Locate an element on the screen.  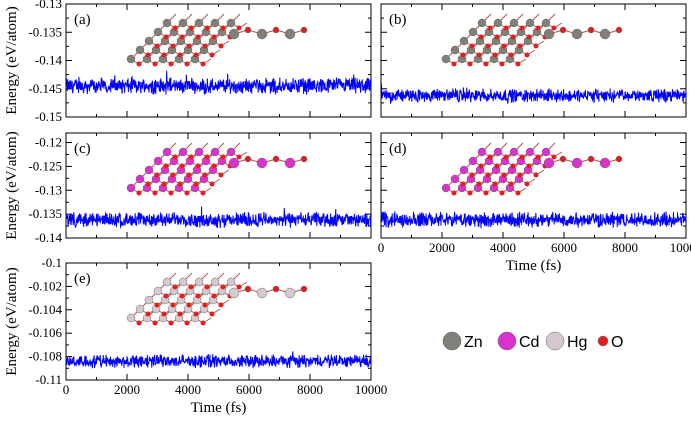
legend-swatch-o is located at coordinates (603, 341).